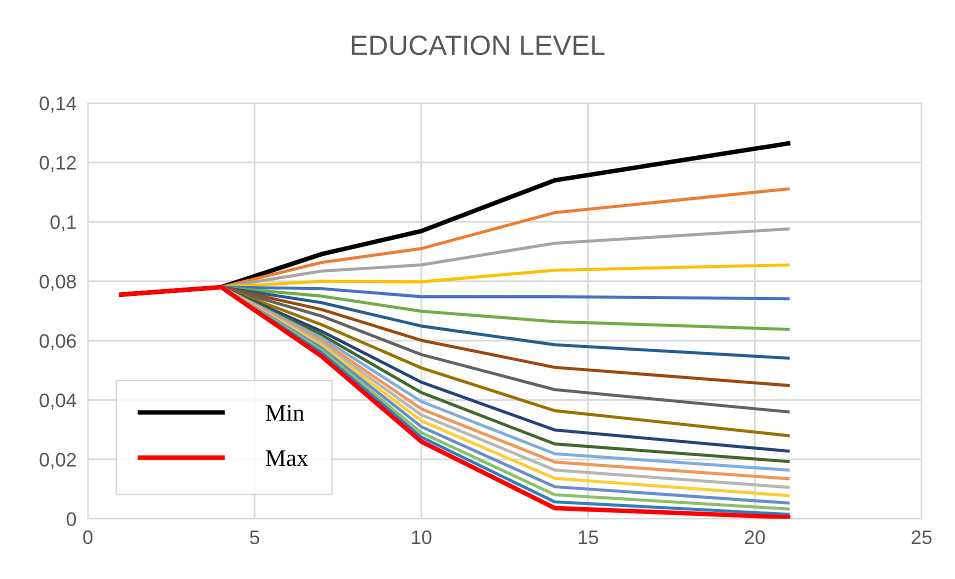  I want to click on y-tick-label: 0,14, so click(58, 104).